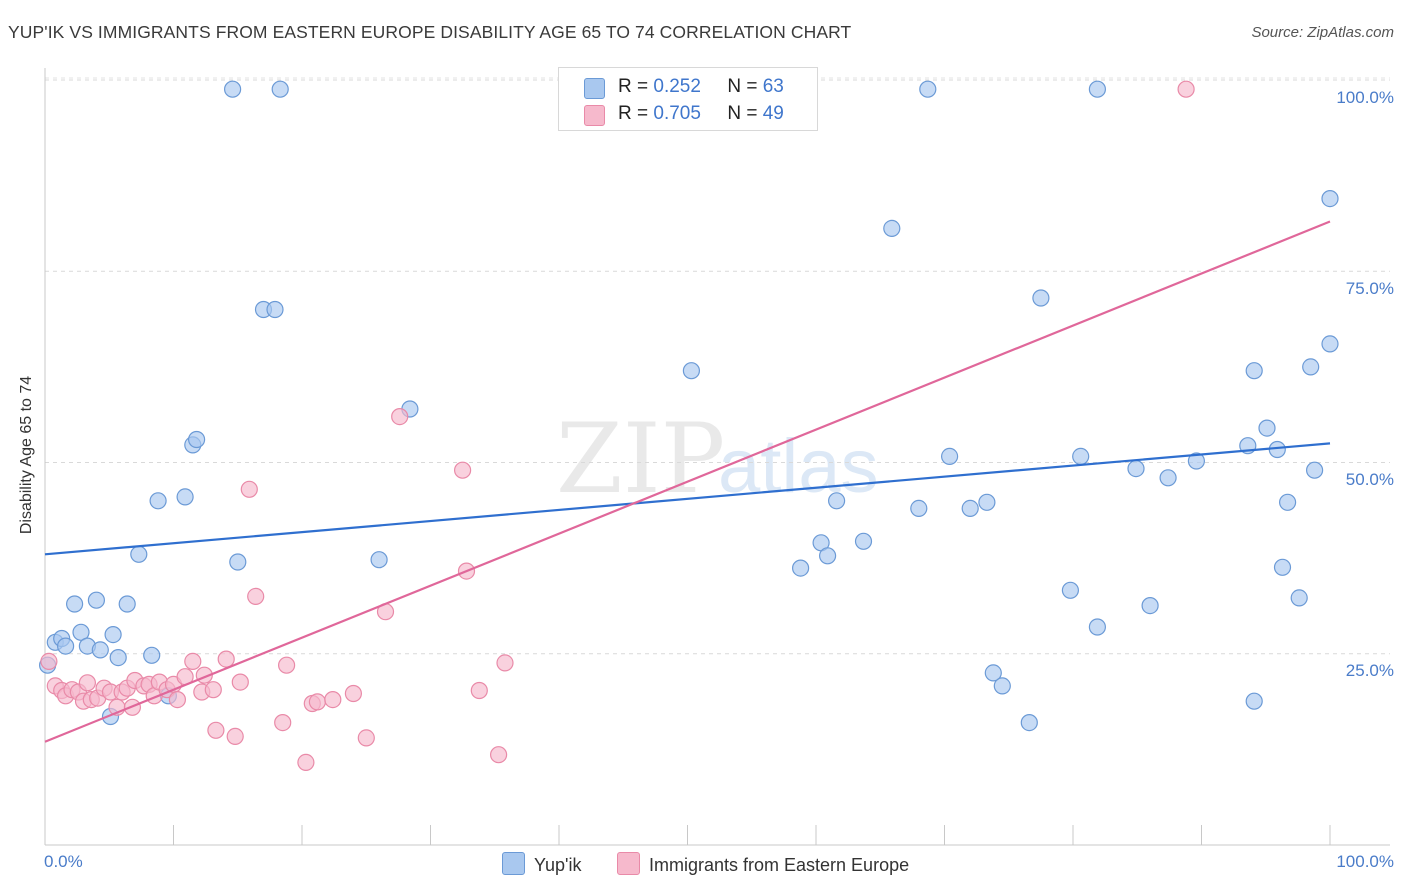 Image resolution: width=1406 pixels, height=892 pixels. I want to click on stats-r-value: 0.252, so click(677, 86).